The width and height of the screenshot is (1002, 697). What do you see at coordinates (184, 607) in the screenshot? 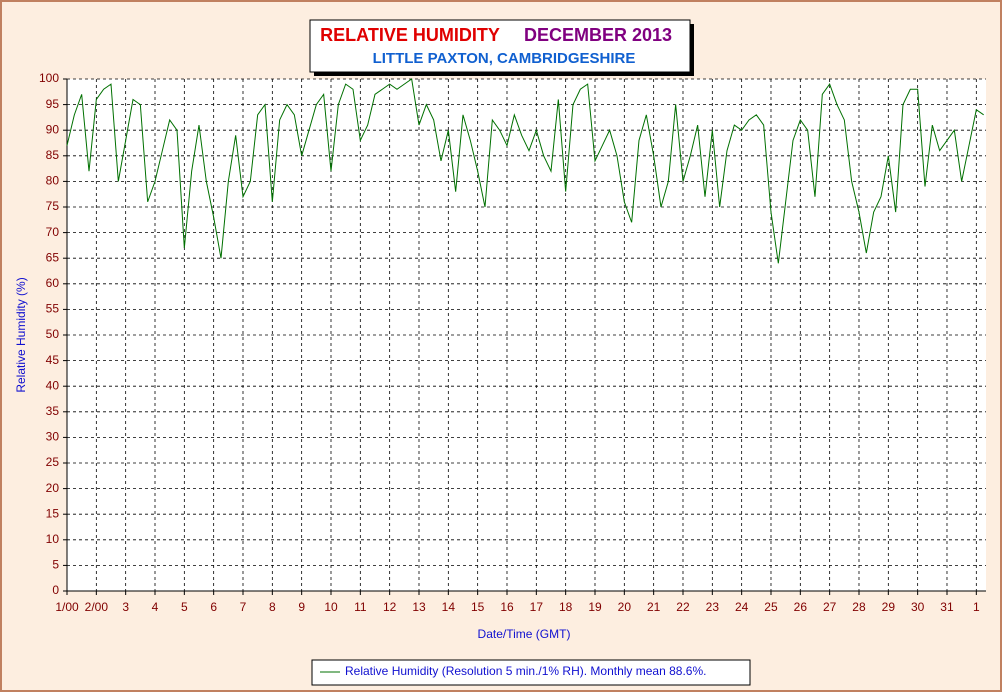
I see `x-tick-label: 5` at bounding box center [184, 607].